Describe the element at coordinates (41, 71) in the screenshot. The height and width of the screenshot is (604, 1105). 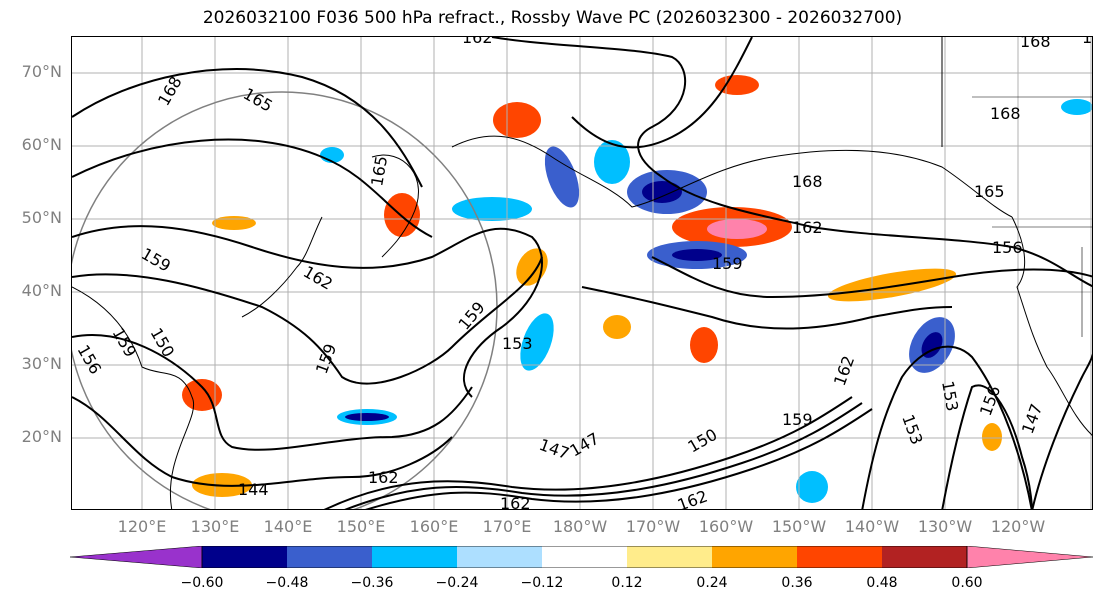
I see `lat-label-70n: 70°N` at that location.